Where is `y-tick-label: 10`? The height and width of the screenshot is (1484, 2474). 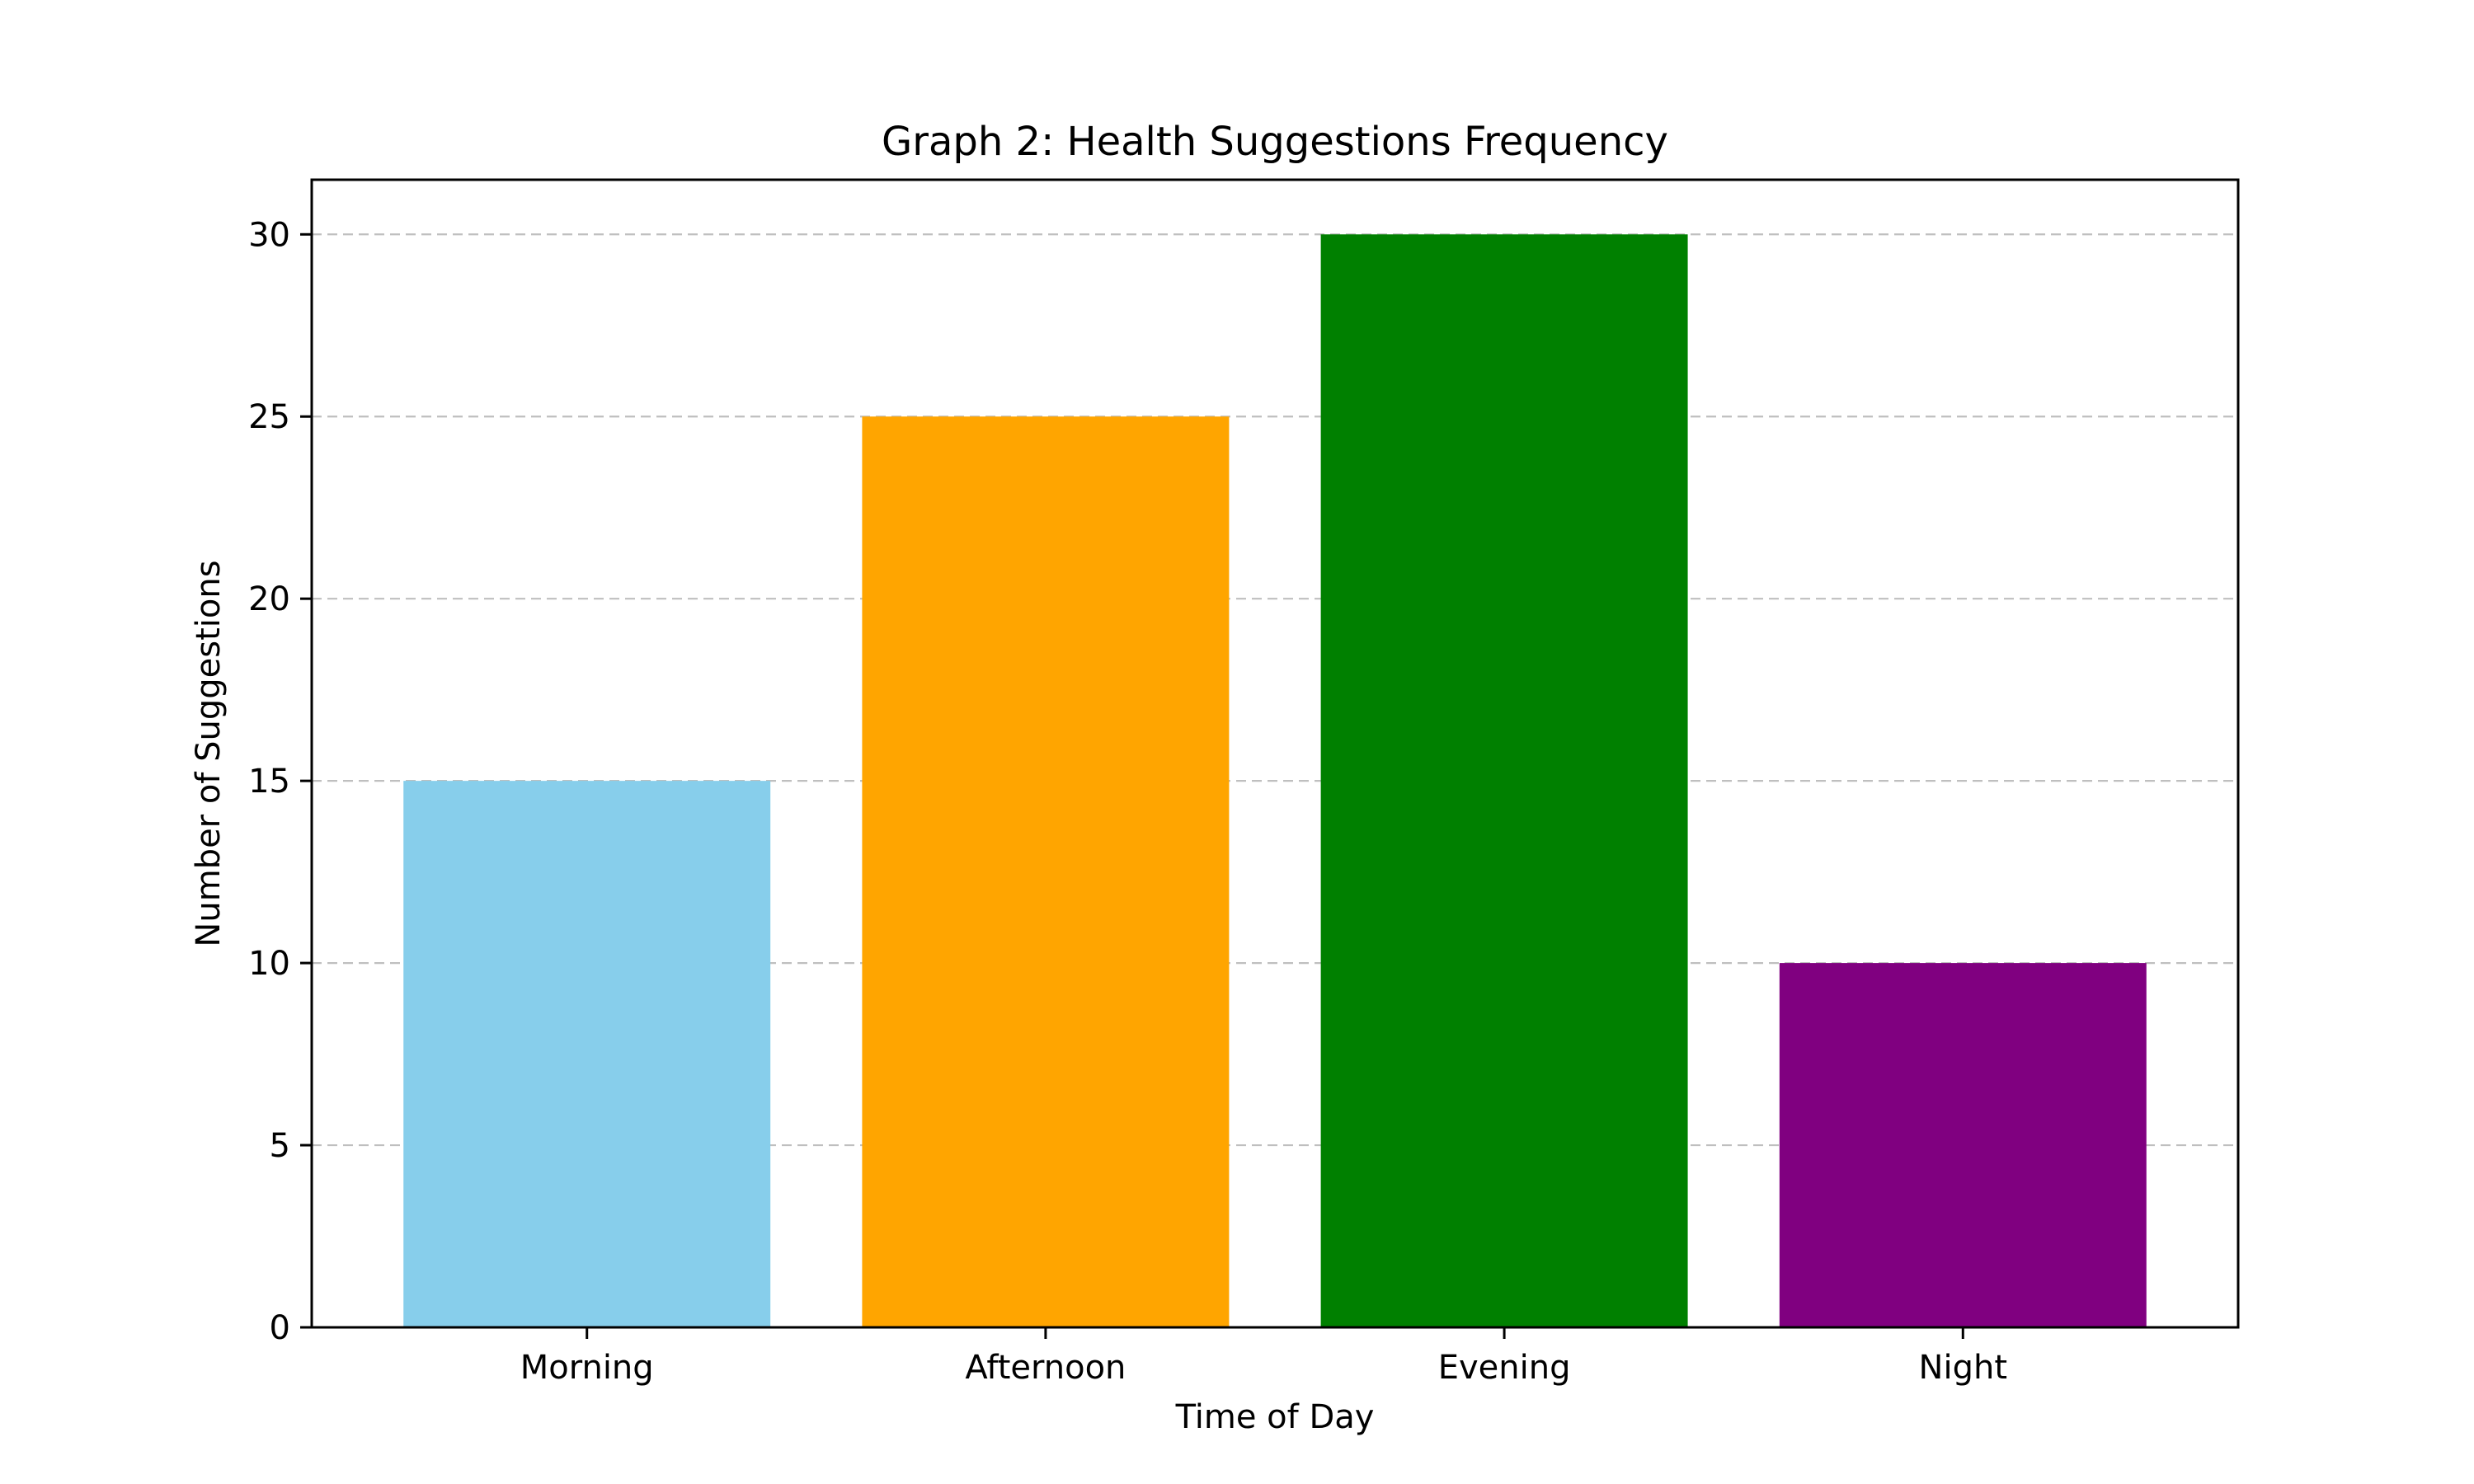 y-tick-label: 10 is located at coordinates (269, 964).